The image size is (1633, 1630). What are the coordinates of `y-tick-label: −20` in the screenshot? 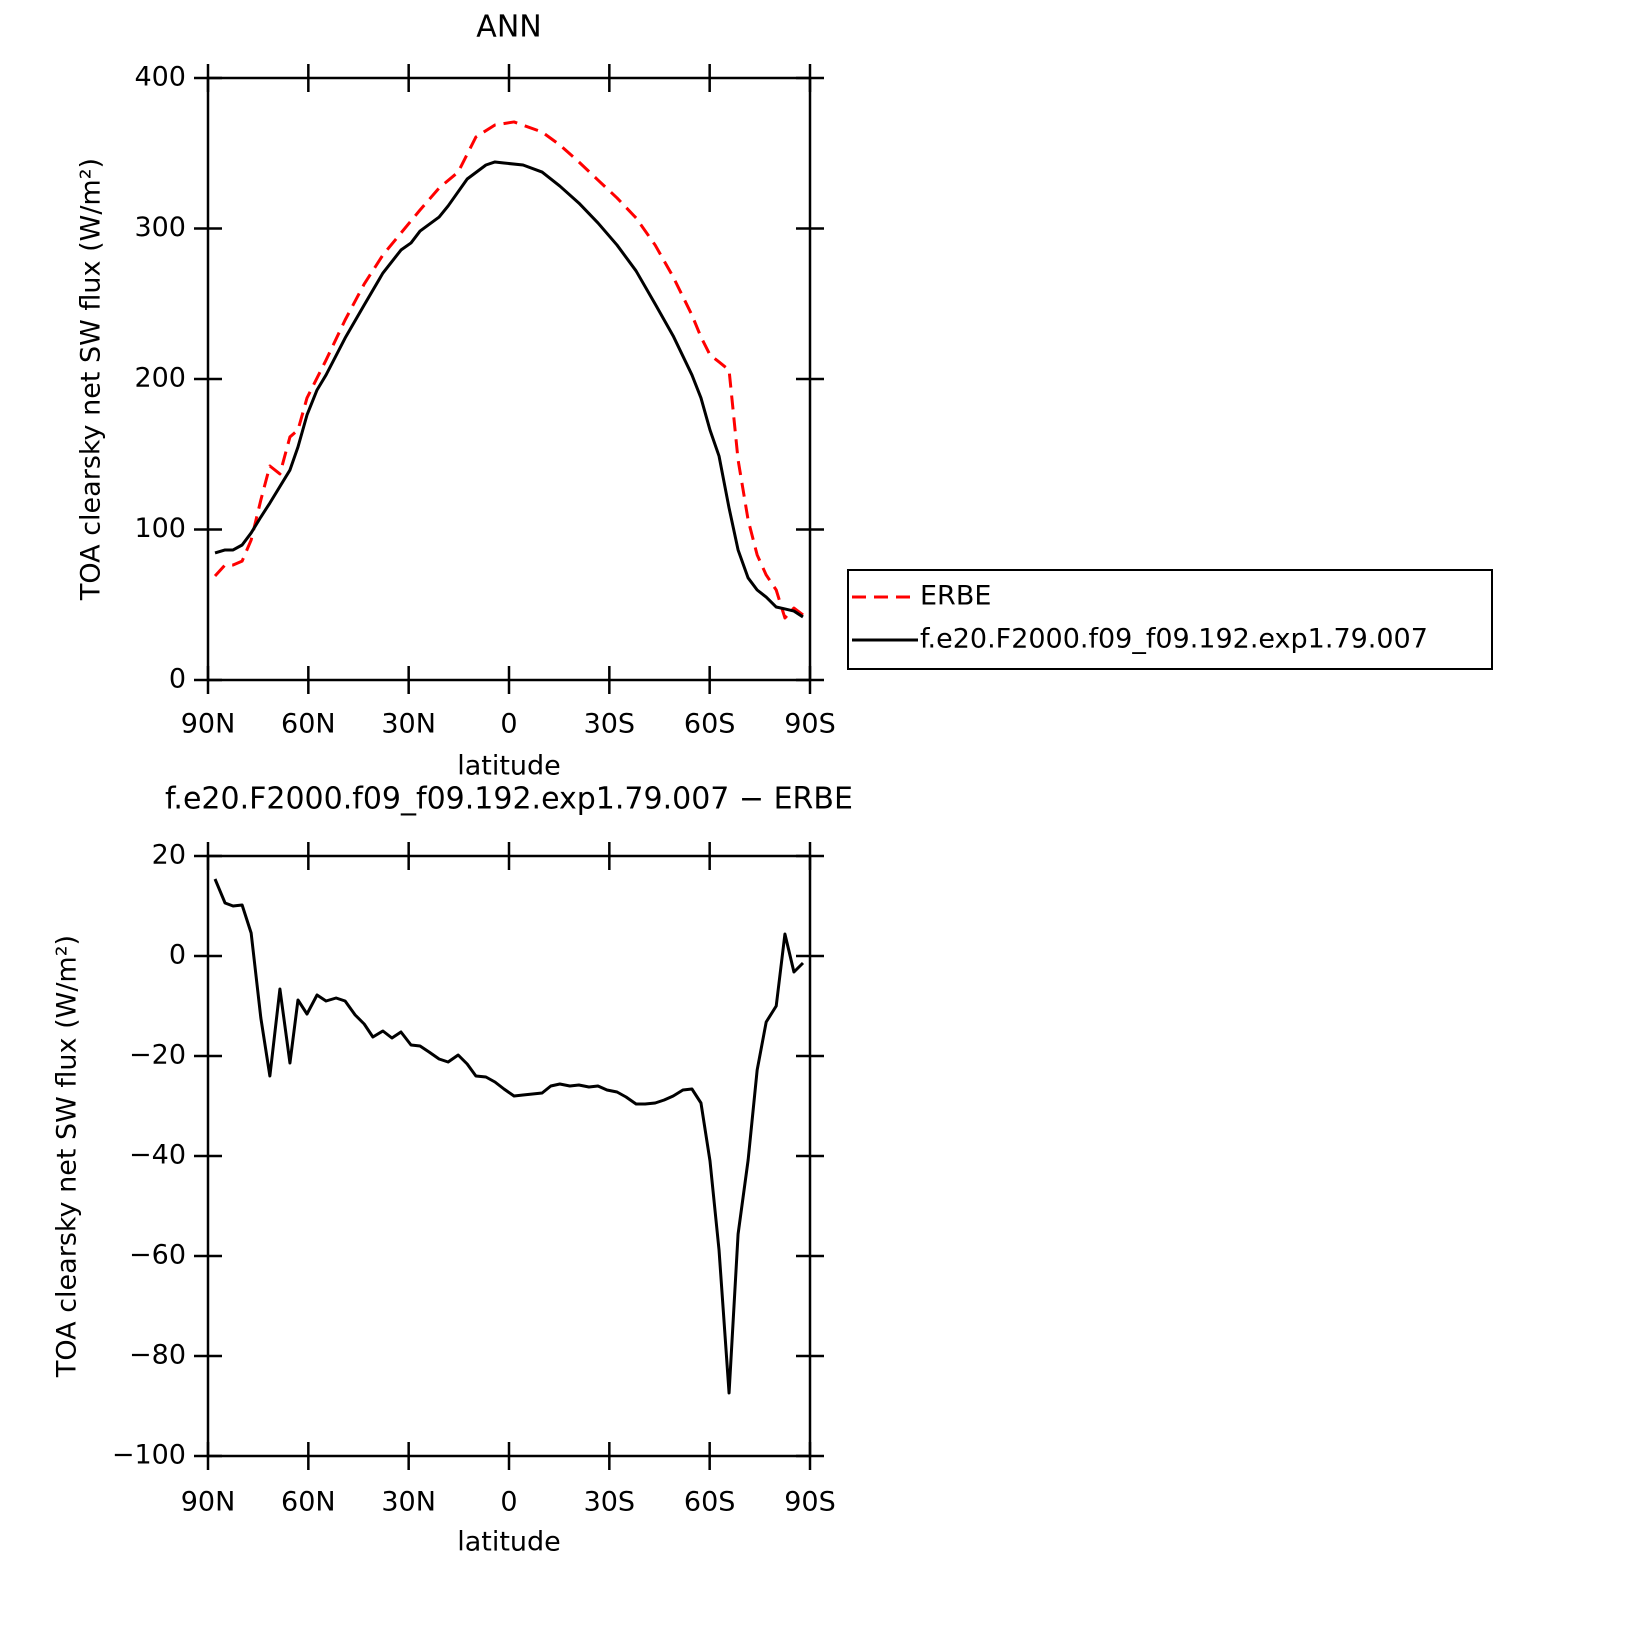 It's located at (157, 1055).